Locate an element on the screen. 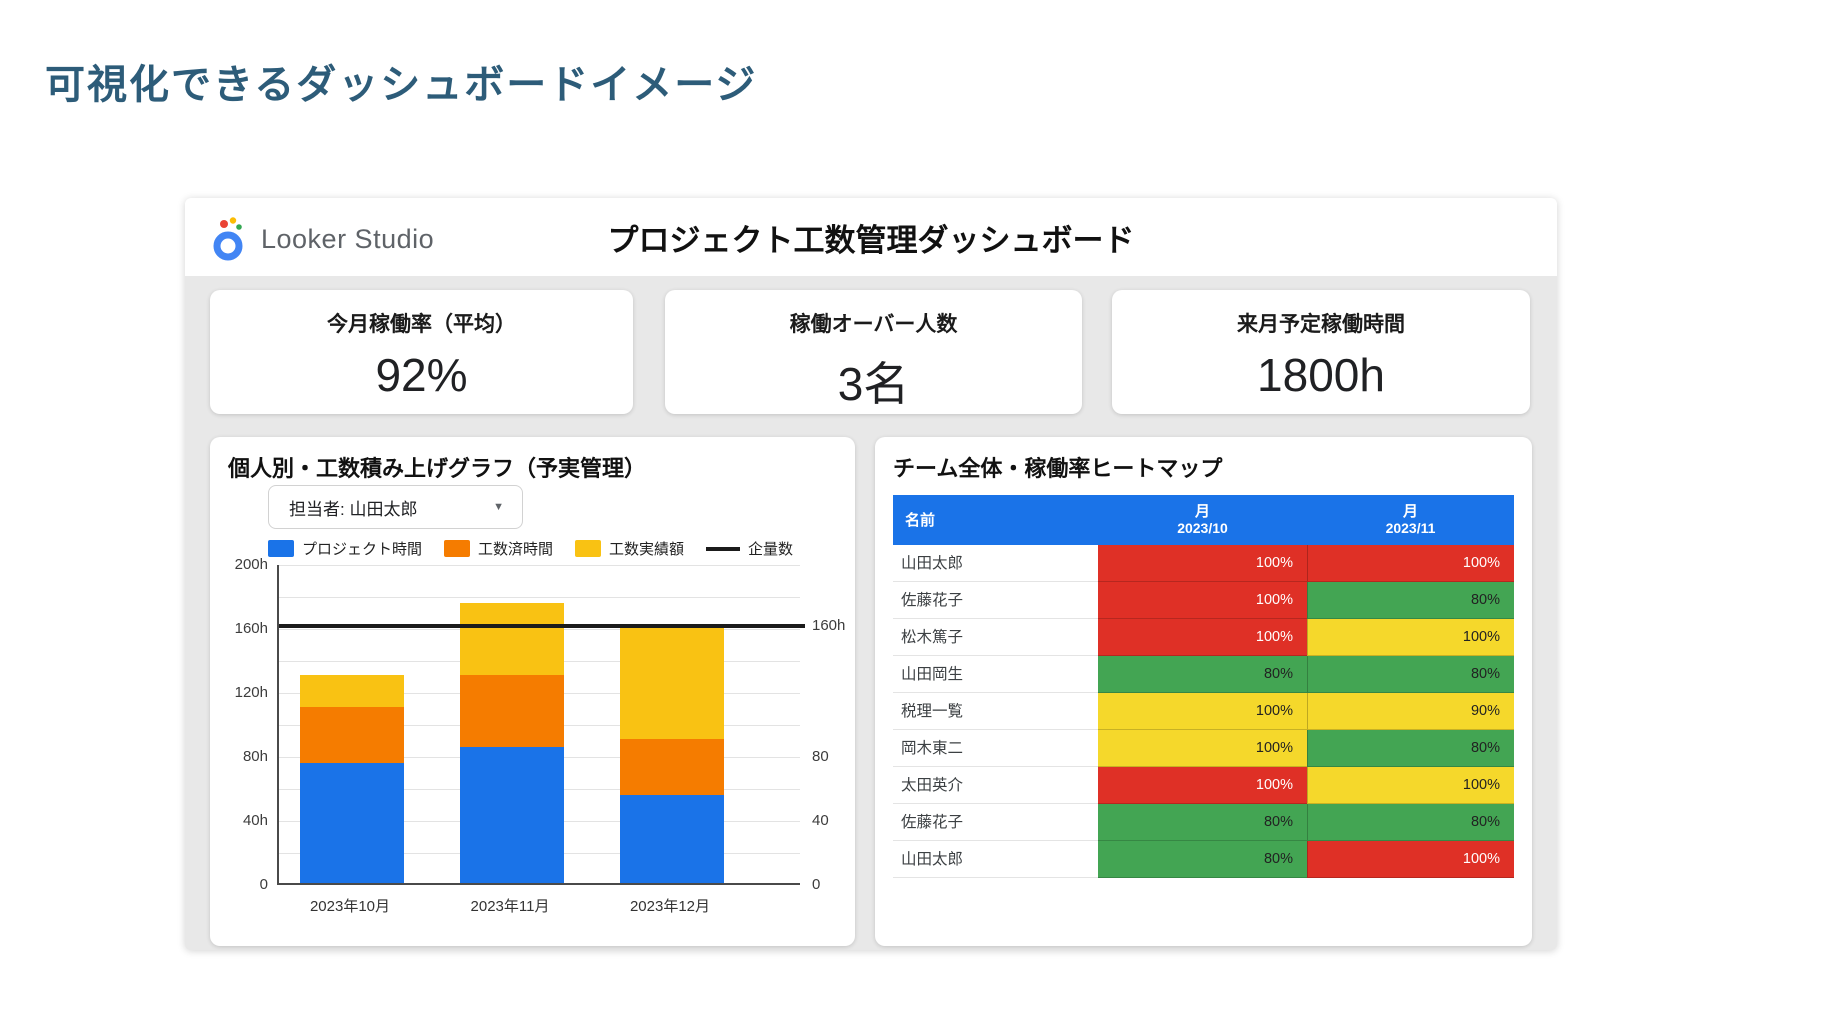  y-tick-label: 200h is located at coordinates (251, 564).